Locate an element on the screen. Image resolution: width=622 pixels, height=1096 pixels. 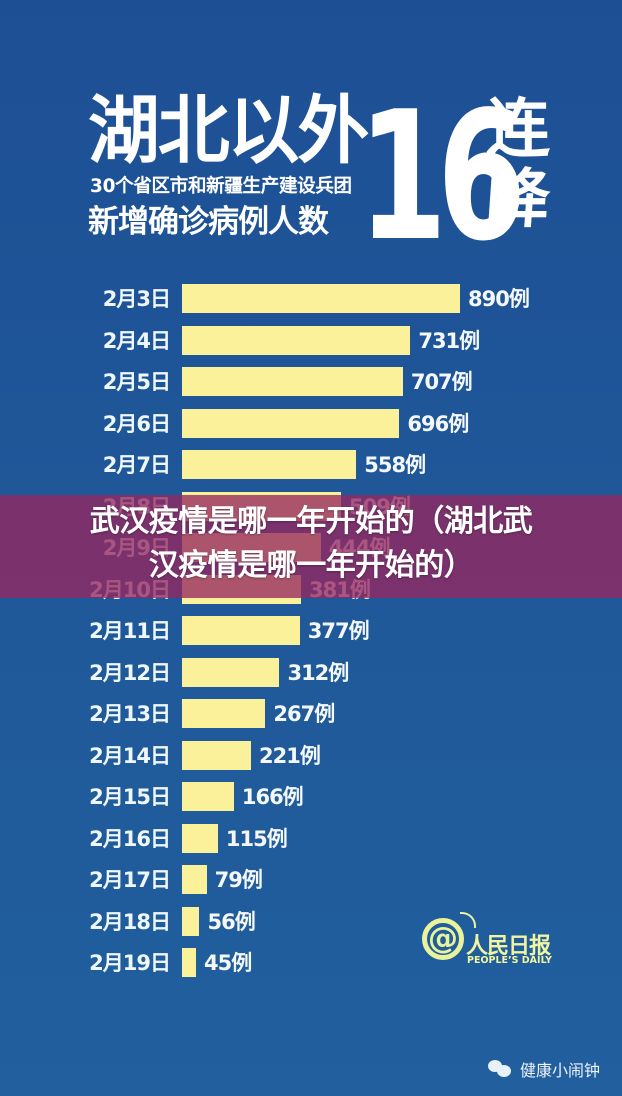
bar-row: 2月12日 312例 is located at coordinates (311, 672).